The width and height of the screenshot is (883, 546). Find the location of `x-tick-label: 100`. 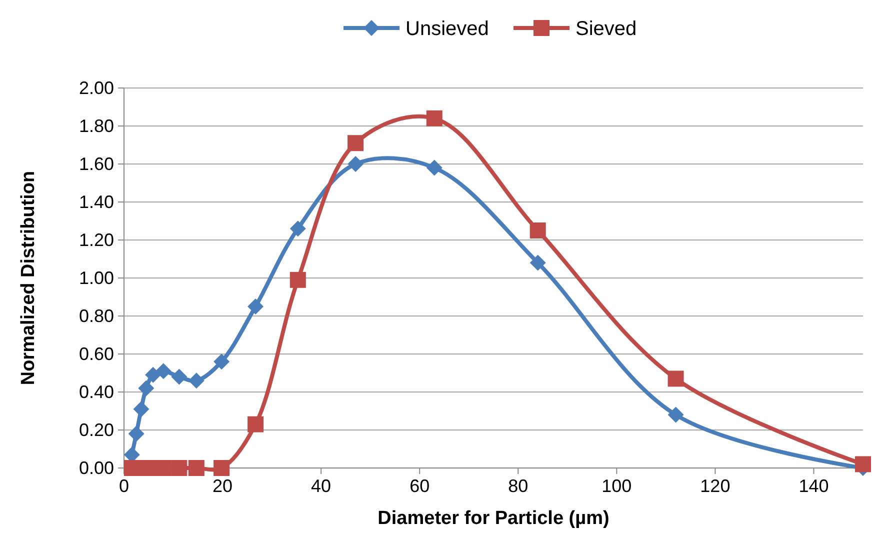

x-tick-label: 100 is located at coordinates (617, 486).